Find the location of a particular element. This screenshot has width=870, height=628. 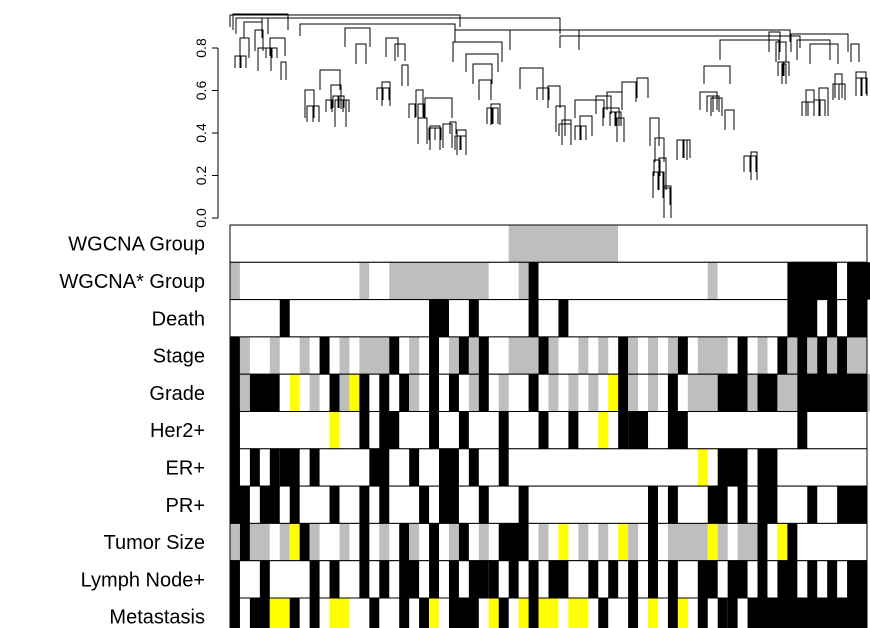

row-label: Tumor Size is located at coordinates (154, 543).